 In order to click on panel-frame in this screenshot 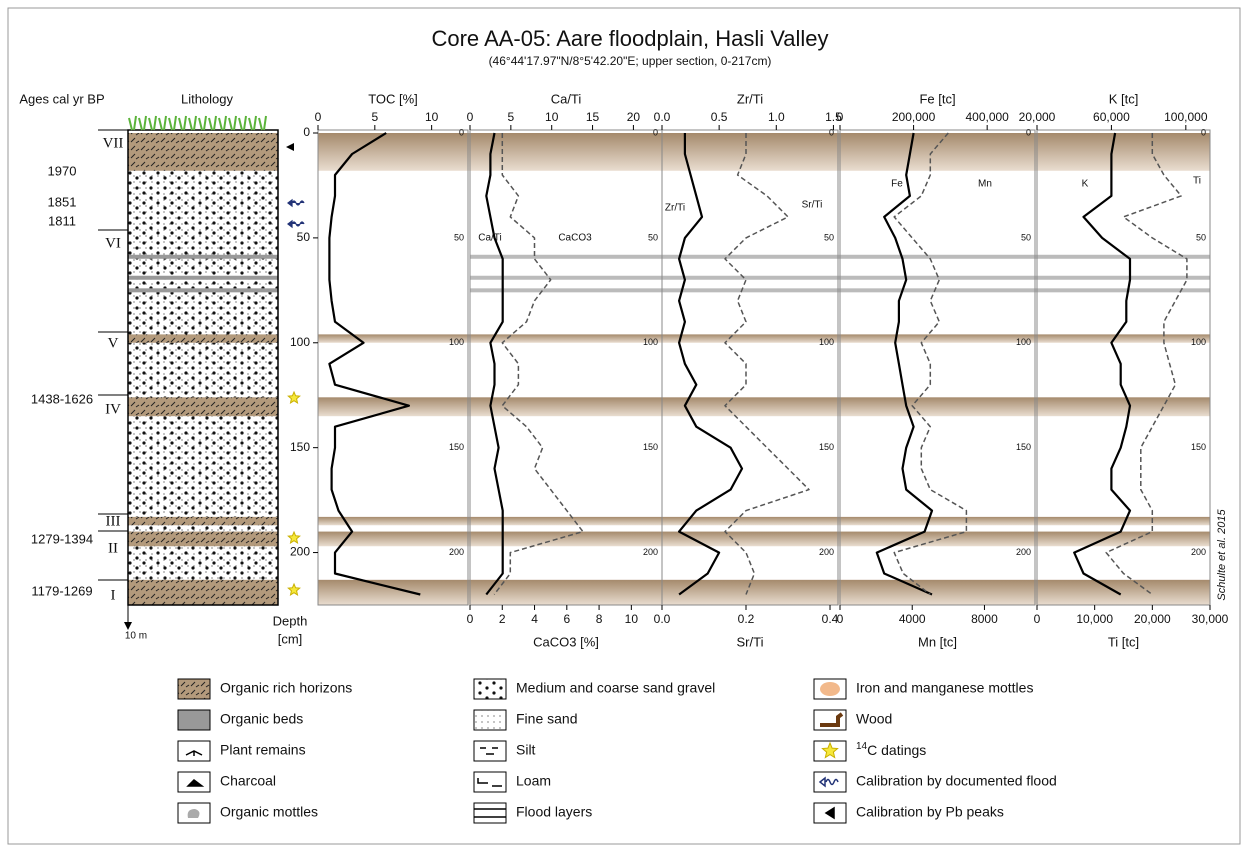, I will do `click(1123, 367)`.